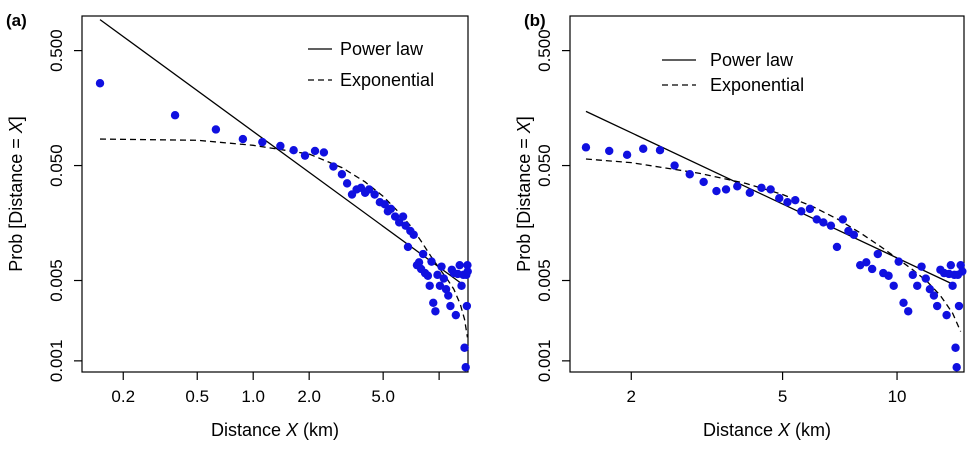  What do you see at coordinates (56, 361) in the screenshot?
I see `panel-a-y-tick-label: 0.001` at bounding box center [56, 361].